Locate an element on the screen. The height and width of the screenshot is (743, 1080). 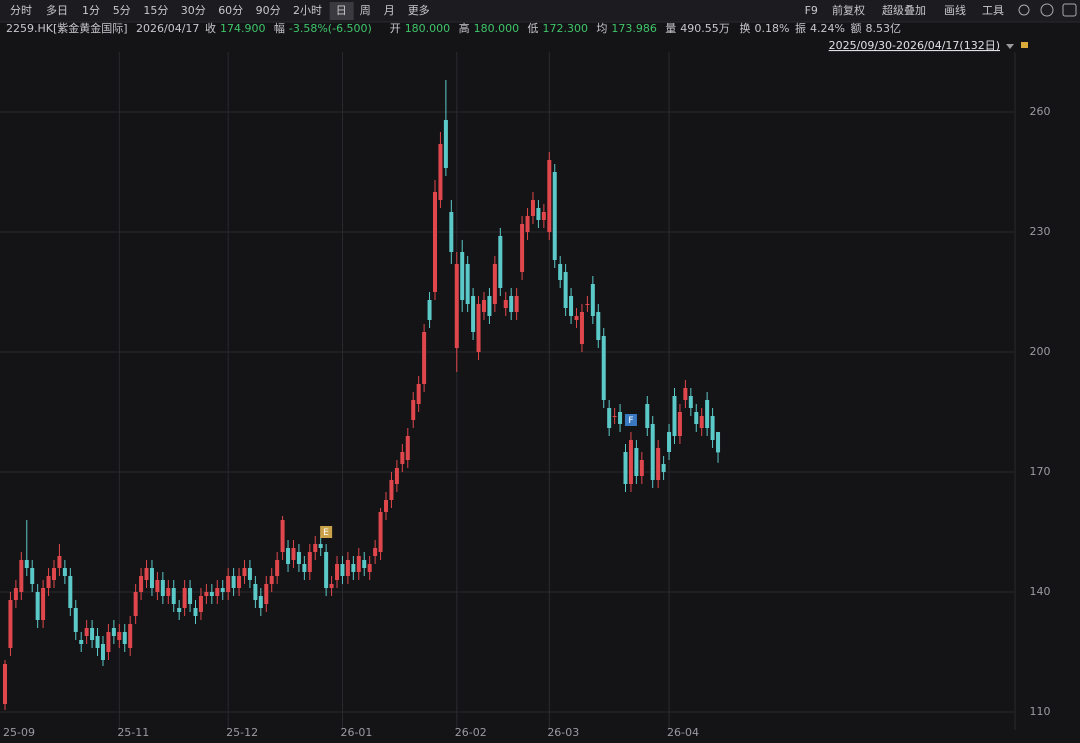
period-button: 多日 is located at coordinates (57, 10).